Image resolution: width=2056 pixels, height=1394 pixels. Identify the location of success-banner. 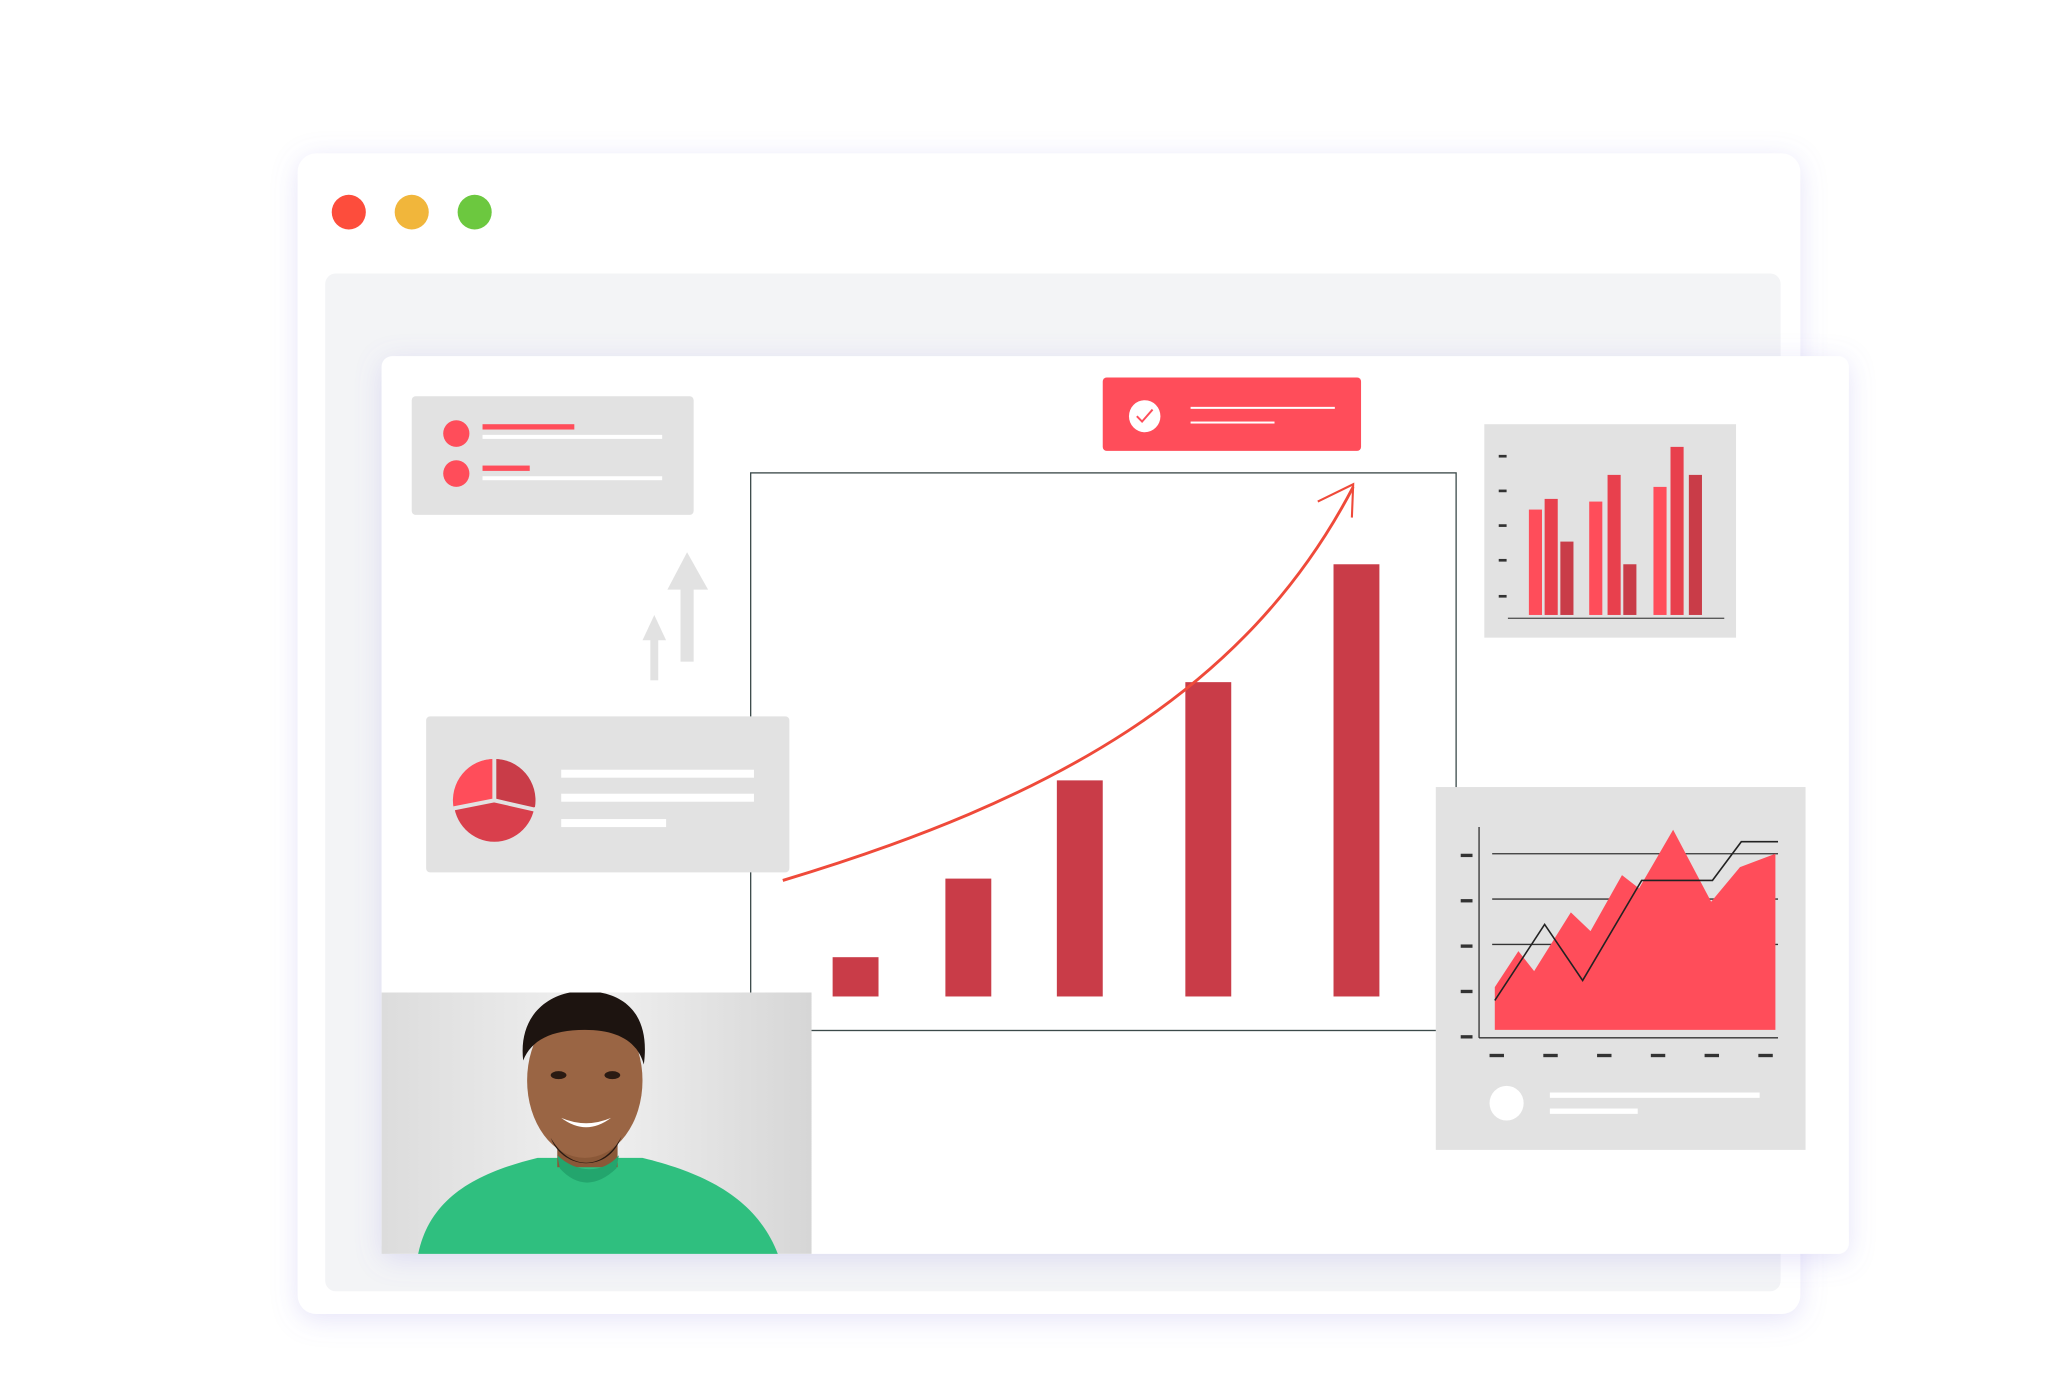
(1232, 414).